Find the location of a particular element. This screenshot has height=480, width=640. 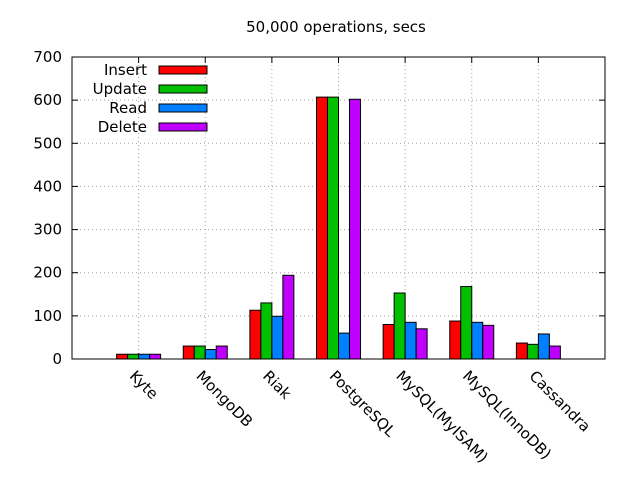

y-tick-label: 200 is located at coordinates (47, 273).